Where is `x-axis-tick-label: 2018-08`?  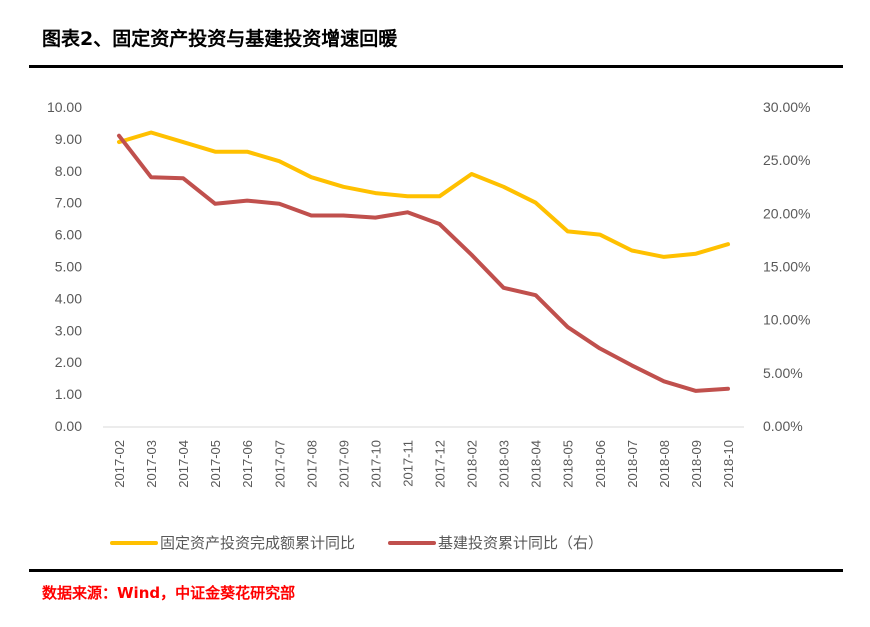
x-axis-tick-label: 2018-08 is located at coordinates (664, 464).